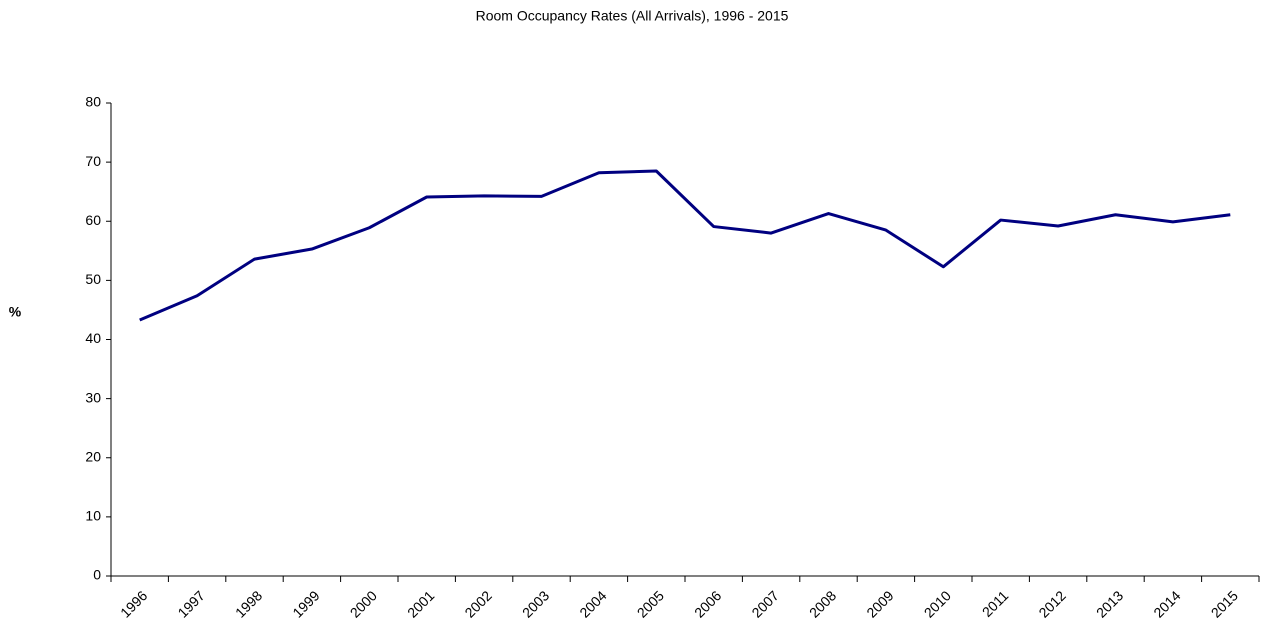 This screenshot has height=639, width=1265. I want to click on x-tick-label: 2010, so click(937, 603).